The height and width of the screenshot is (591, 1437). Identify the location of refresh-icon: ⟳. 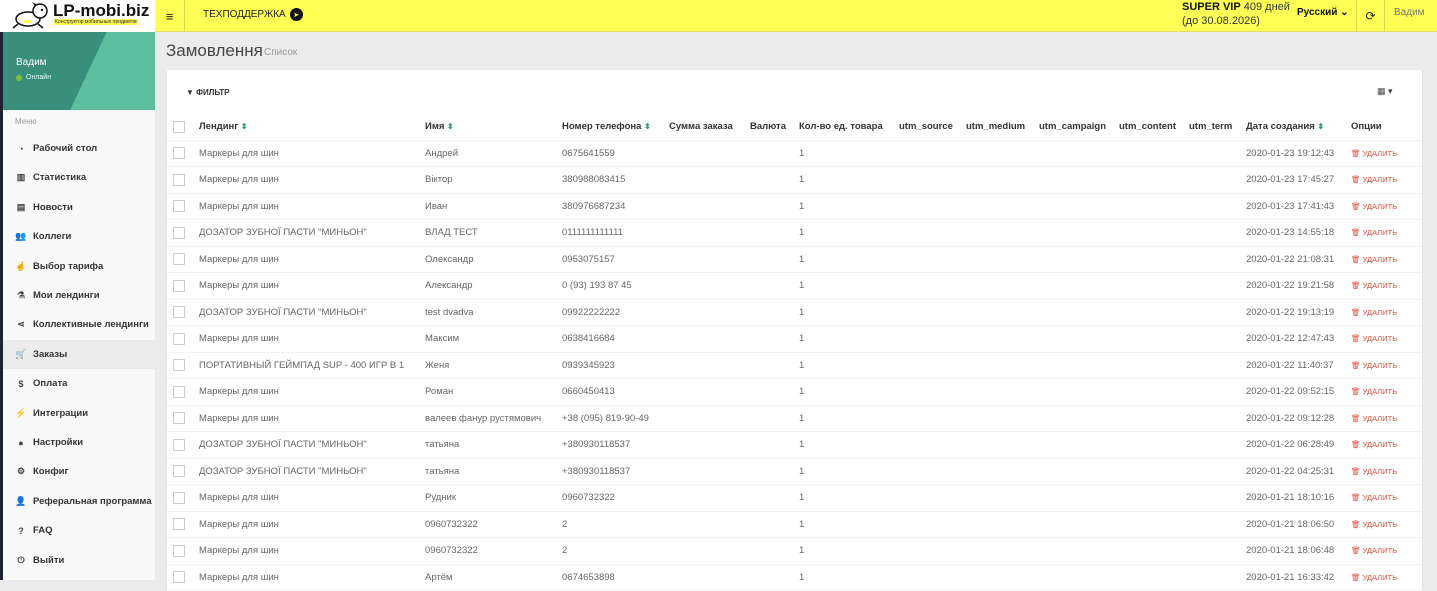
(1370, 16).